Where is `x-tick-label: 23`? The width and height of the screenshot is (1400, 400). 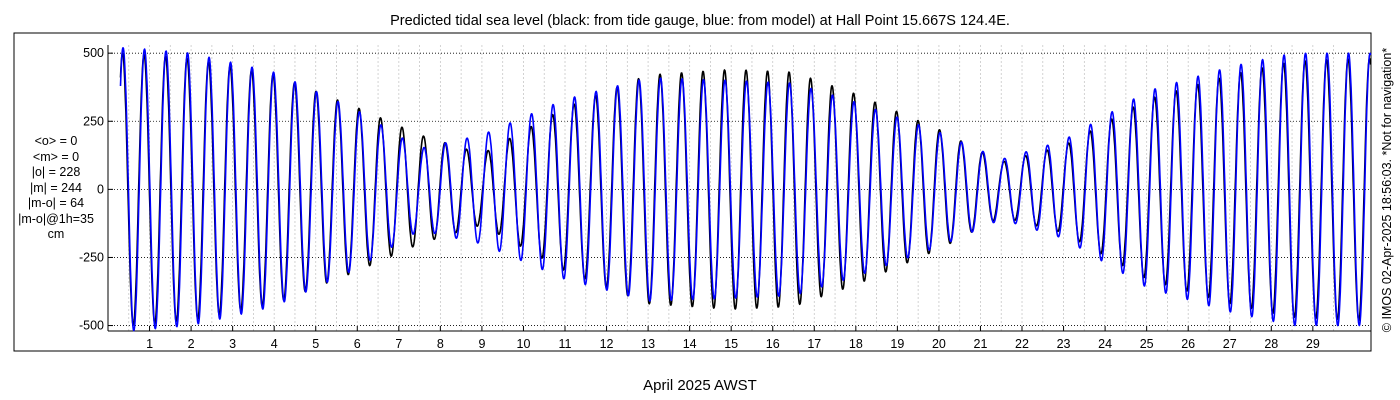 x-tick-label: 23 is located at coordinates (1064, 344).